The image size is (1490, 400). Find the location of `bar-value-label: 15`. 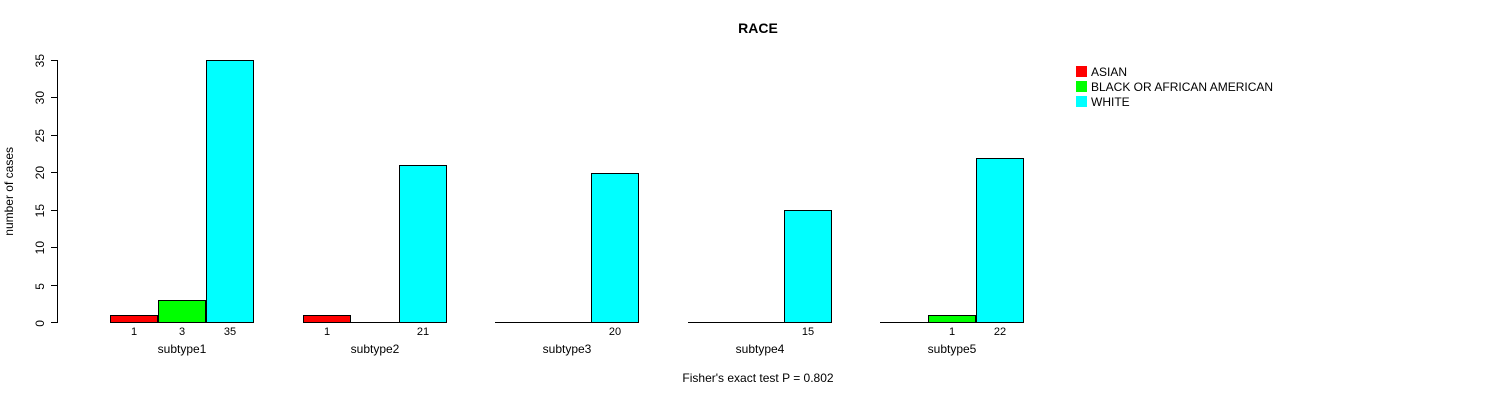

bar-value-label: 15 is located at coordinates (808, 332).